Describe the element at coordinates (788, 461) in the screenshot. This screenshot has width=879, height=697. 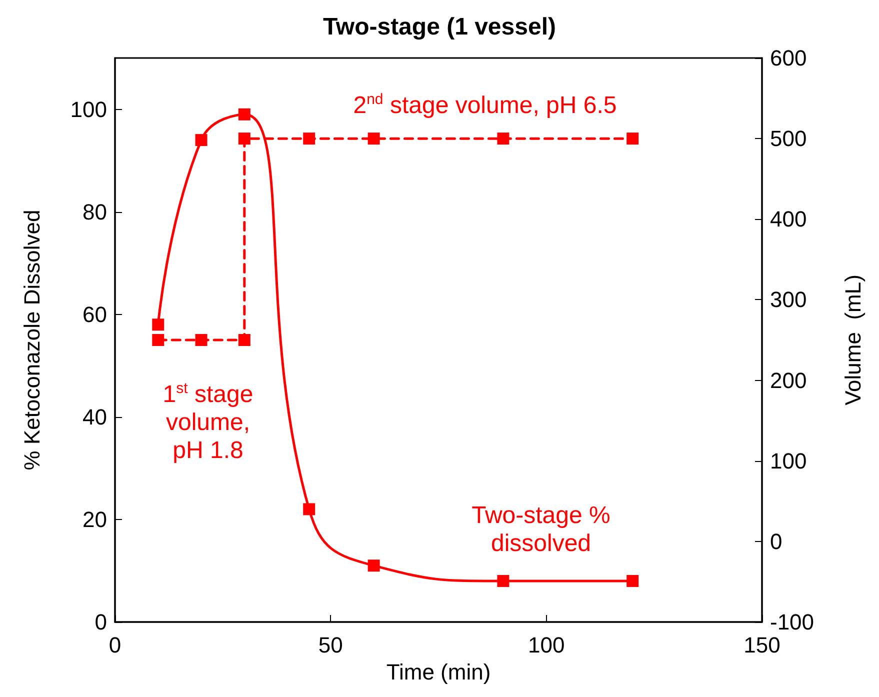
I see `y2-tick-label: 100` at that location.